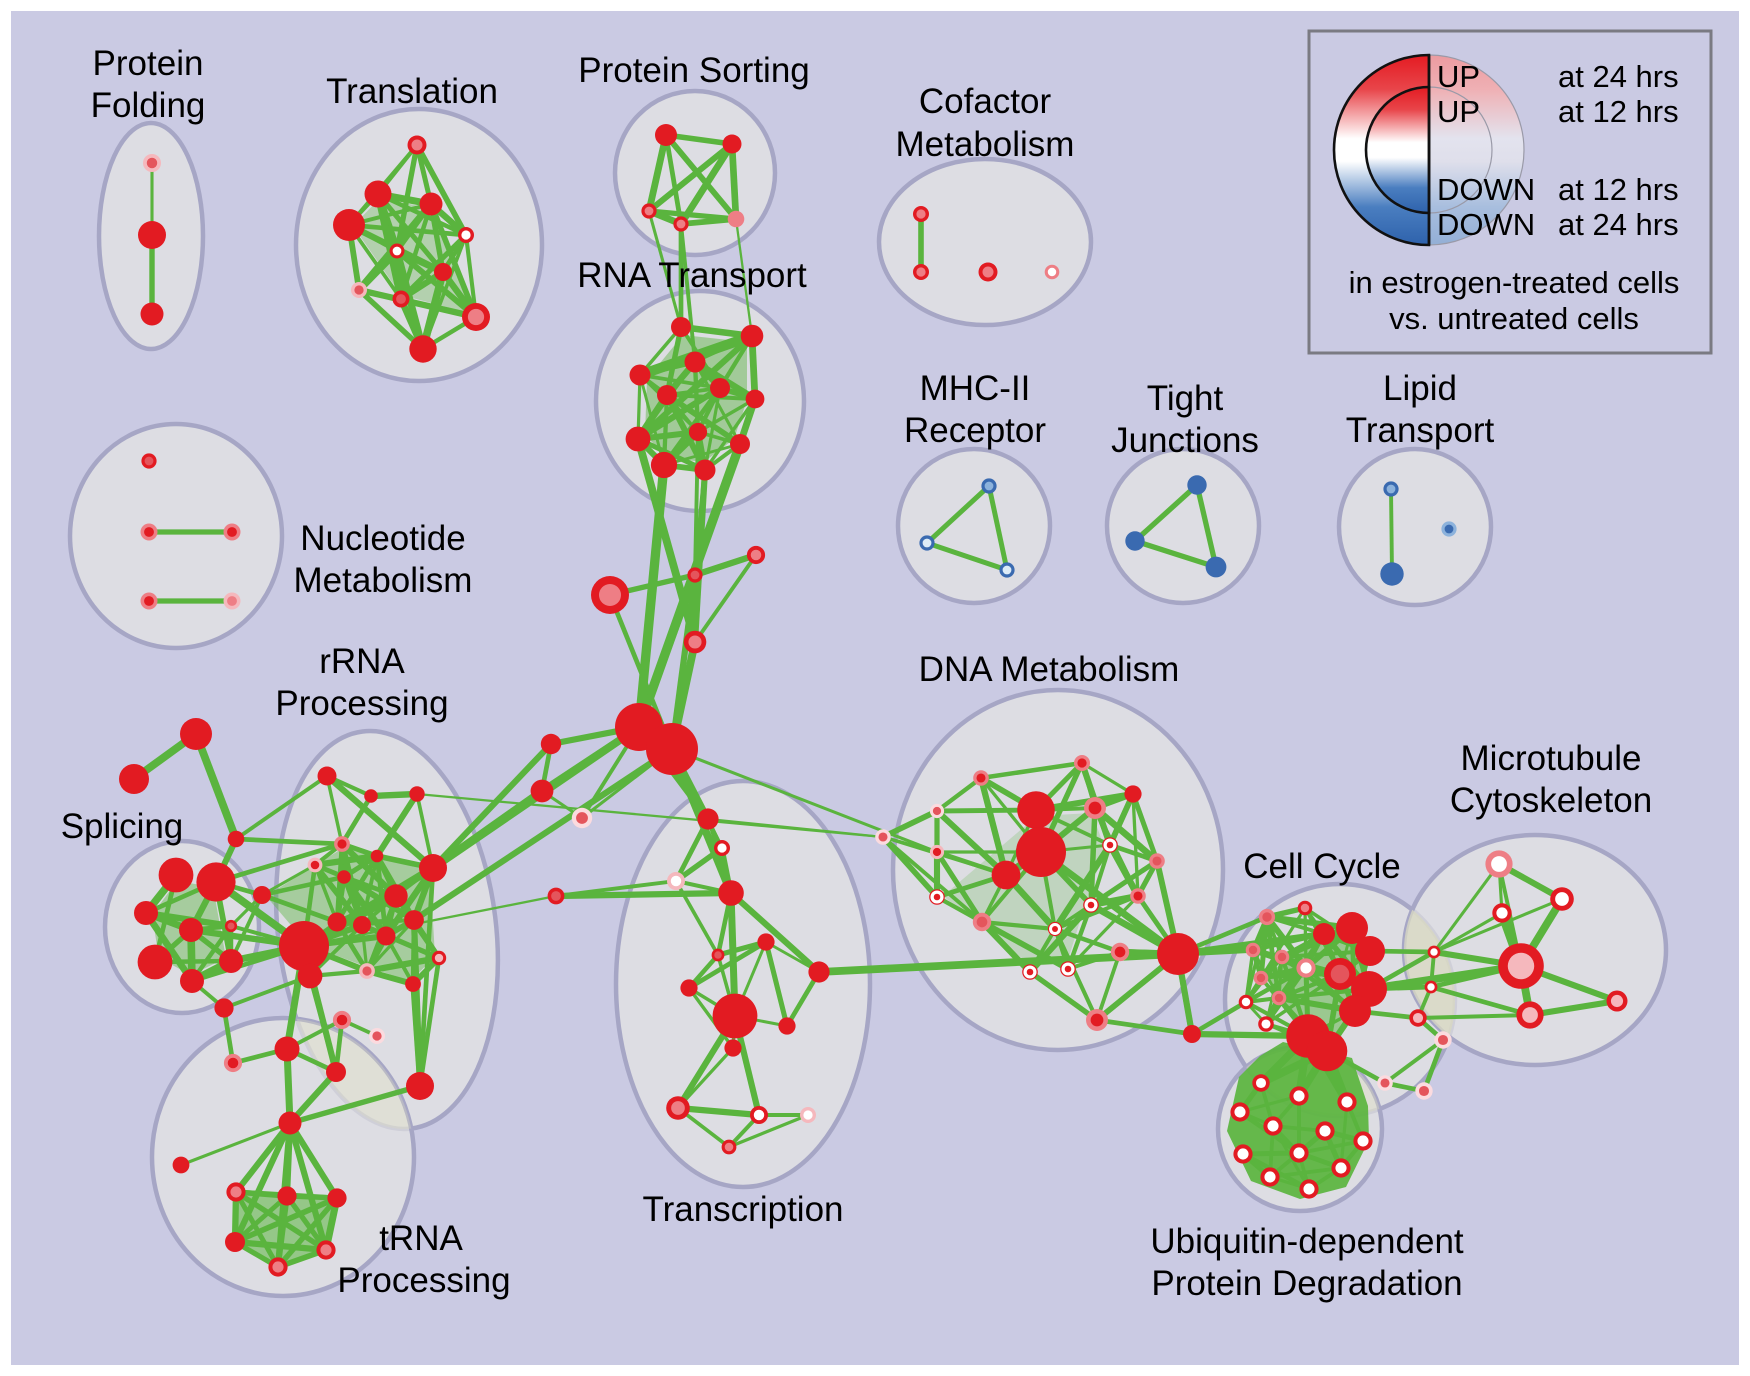 This screenshot has height=1376, width=1750. What do you see at coordinates (1185, 398) in the screenshot?
I see `svg-text: Tight` at bounding box center [1185, 398].